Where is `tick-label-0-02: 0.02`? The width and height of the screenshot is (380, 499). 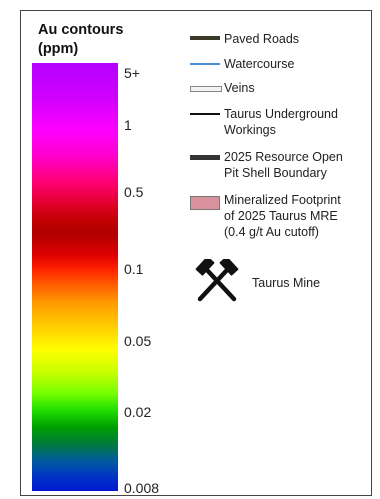 tick-label-0-02: 0.02 is located at coordinates (138, 412).